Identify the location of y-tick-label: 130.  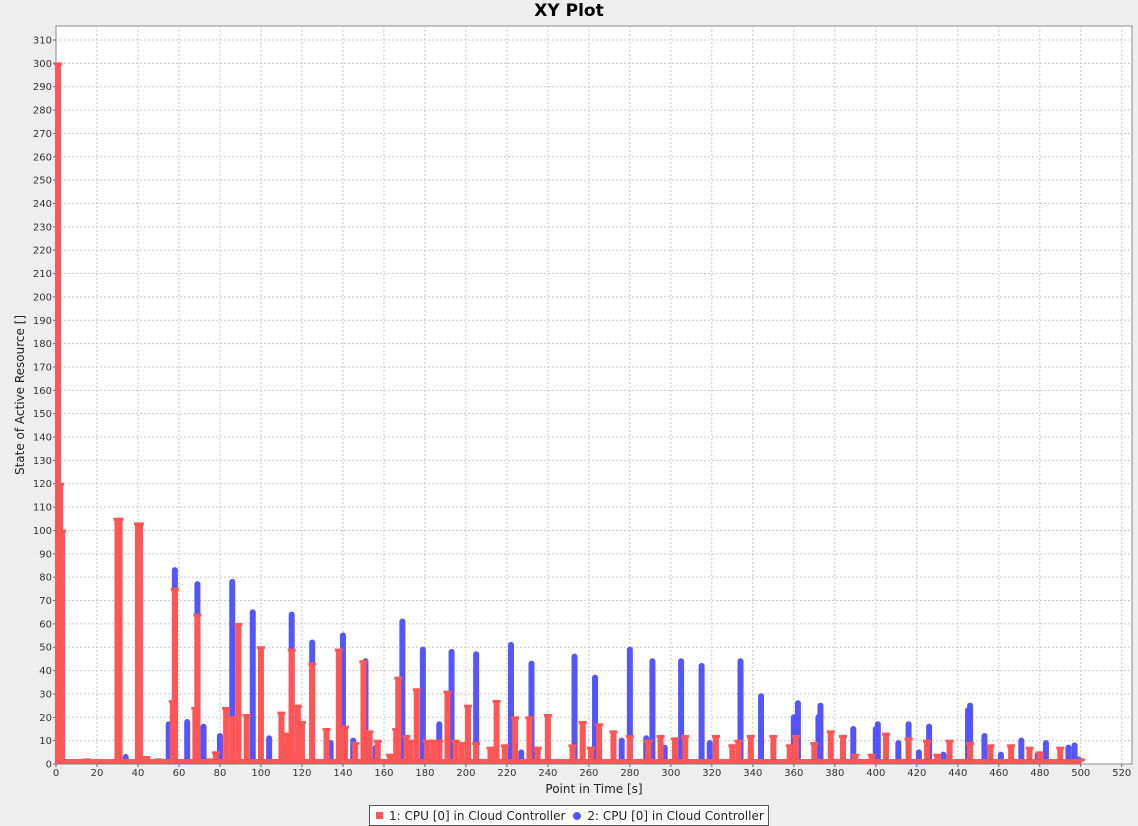
(42, 461).